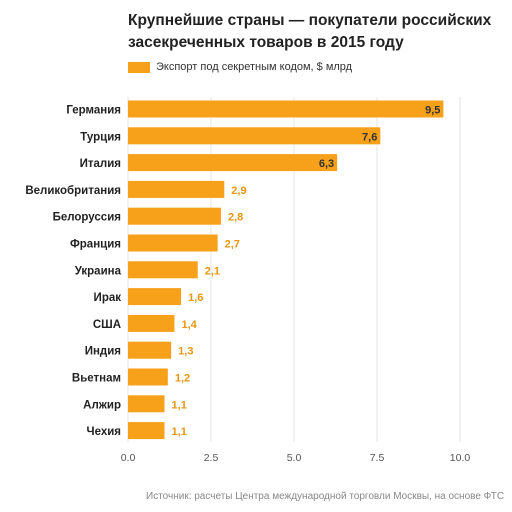  What do you see at coordinates (95, 245) in the screenshot?
I see `category-label: Франция` at bounding box center [95, 245].